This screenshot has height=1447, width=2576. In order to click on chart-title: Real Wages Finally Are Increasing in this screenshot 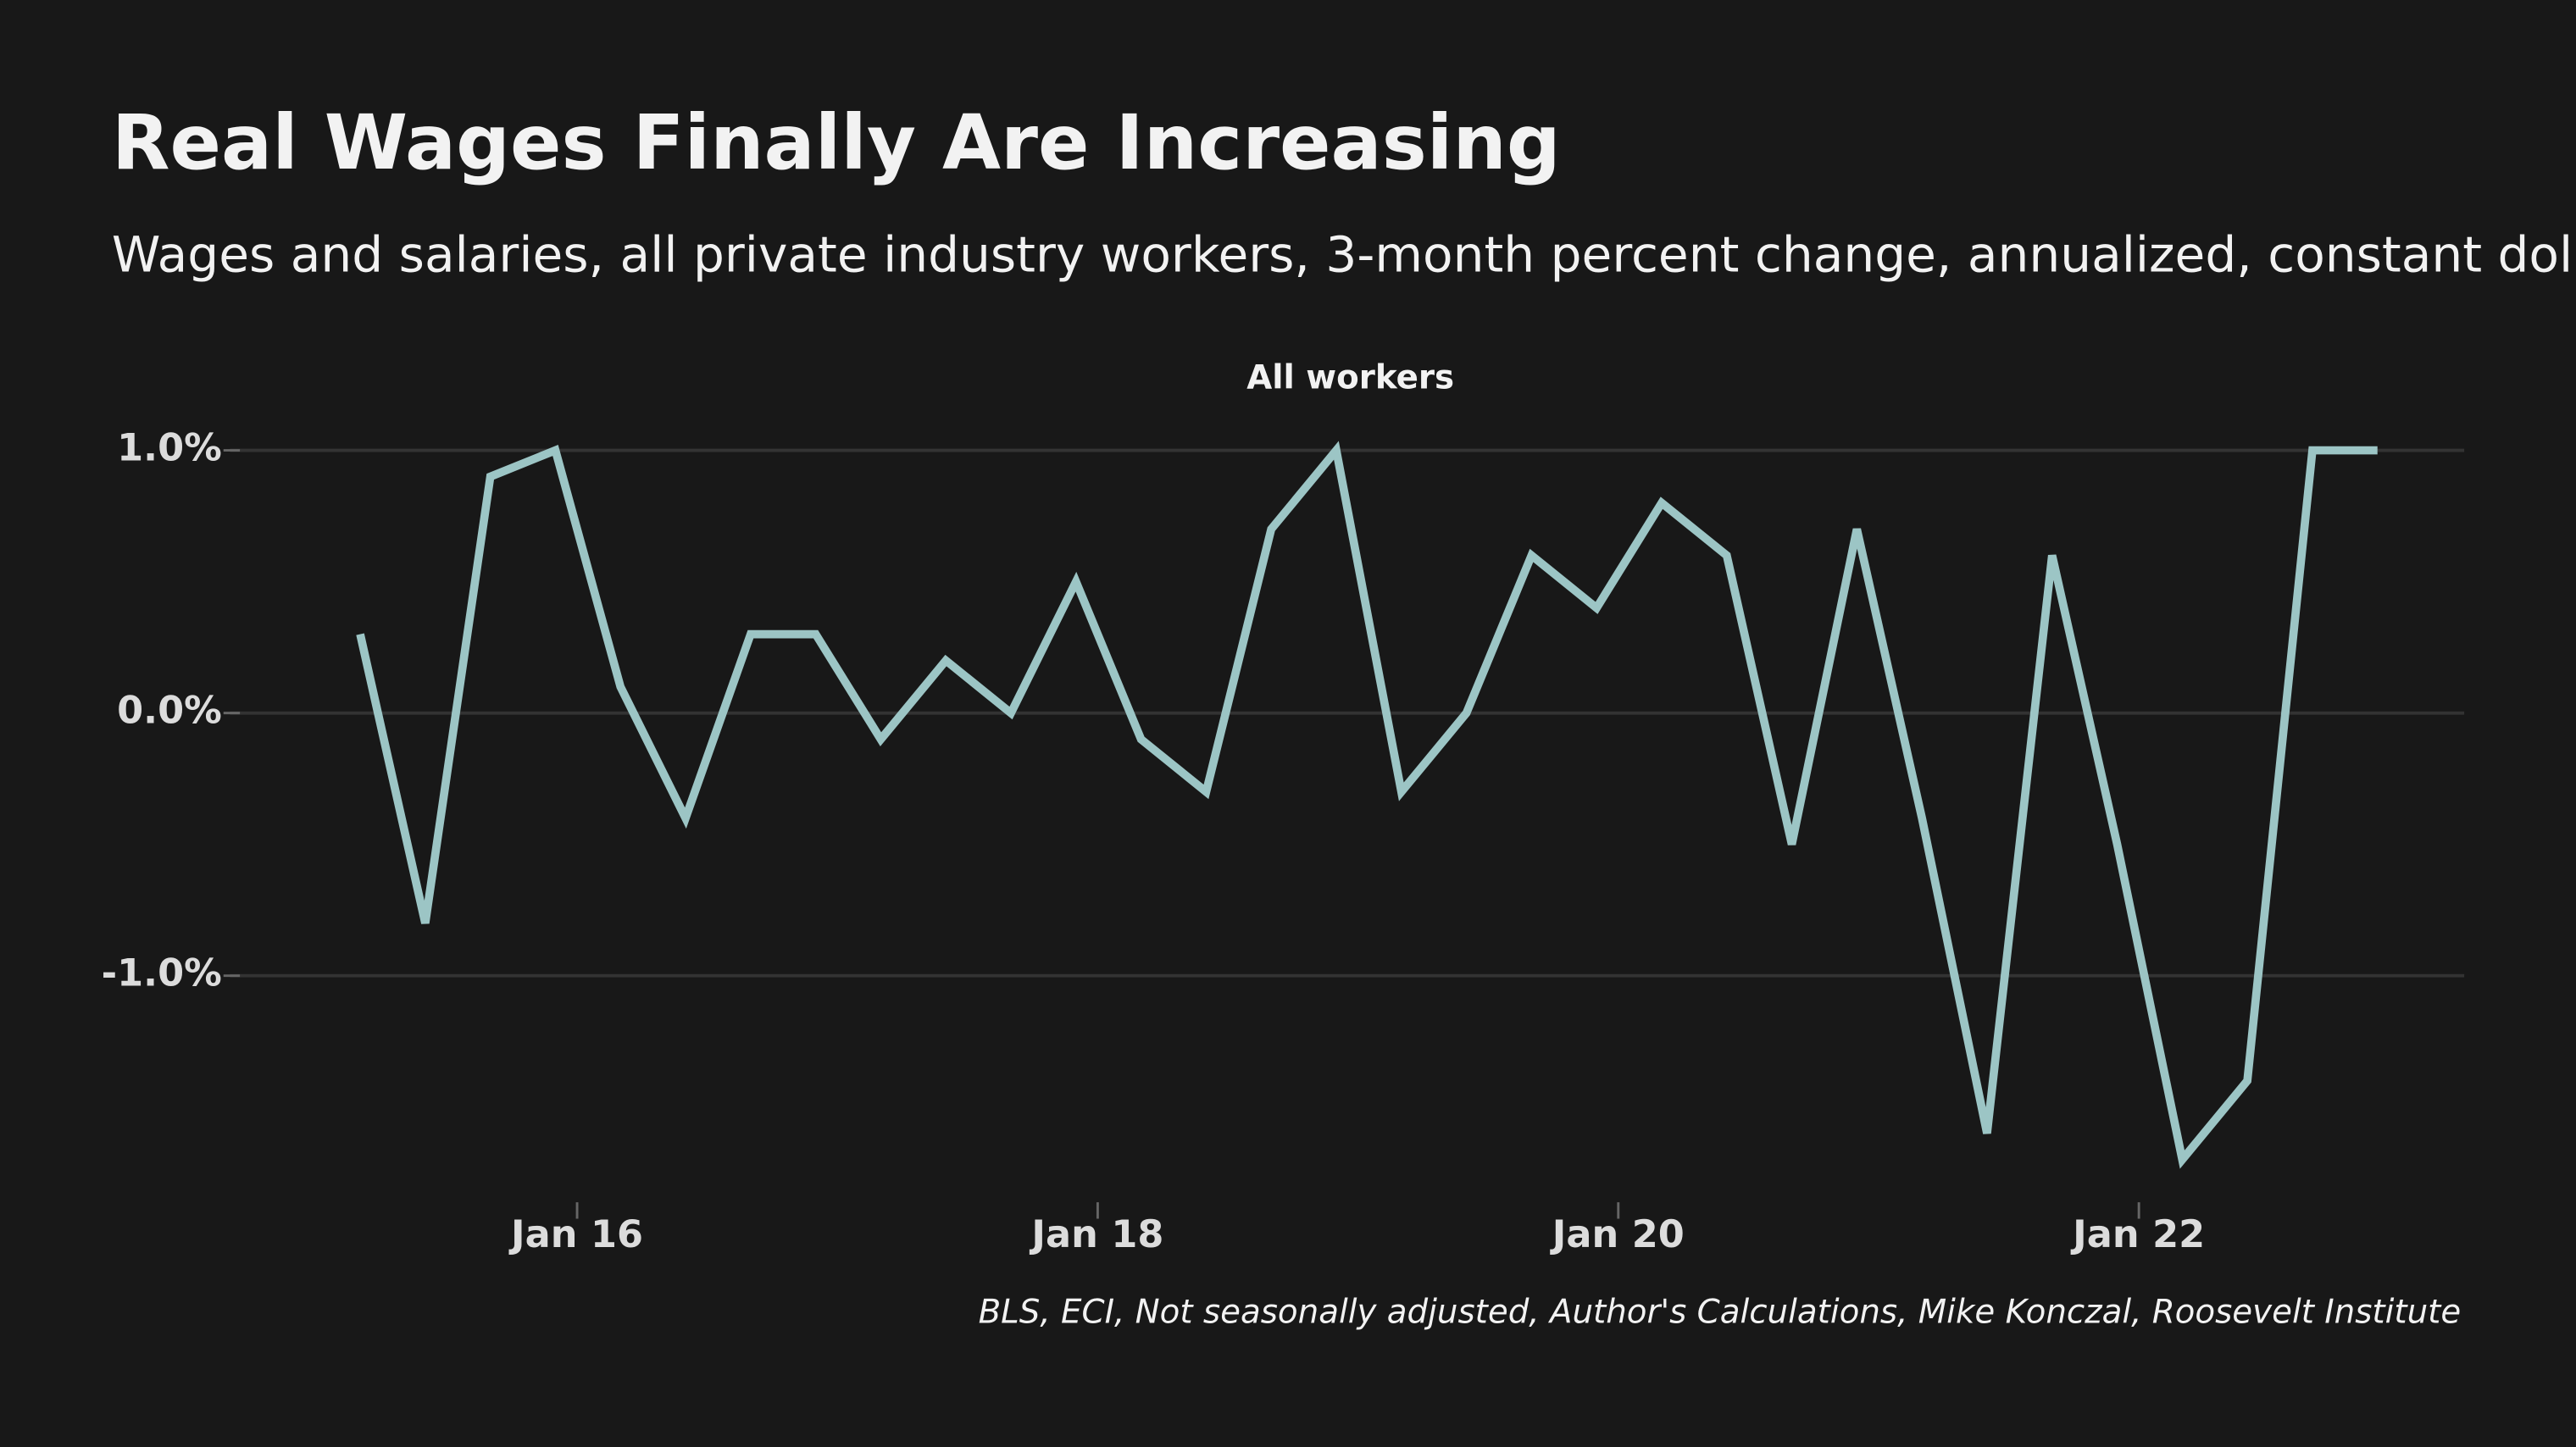, I will do `click(836, 143)`.